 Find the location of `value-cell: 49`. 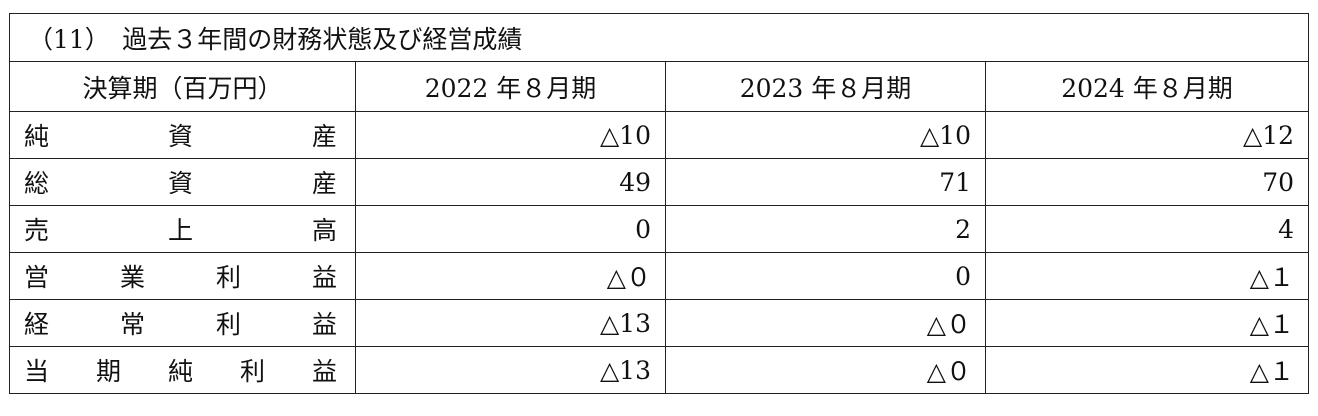

value-cell: 49 is located at coordinates (510, 182).